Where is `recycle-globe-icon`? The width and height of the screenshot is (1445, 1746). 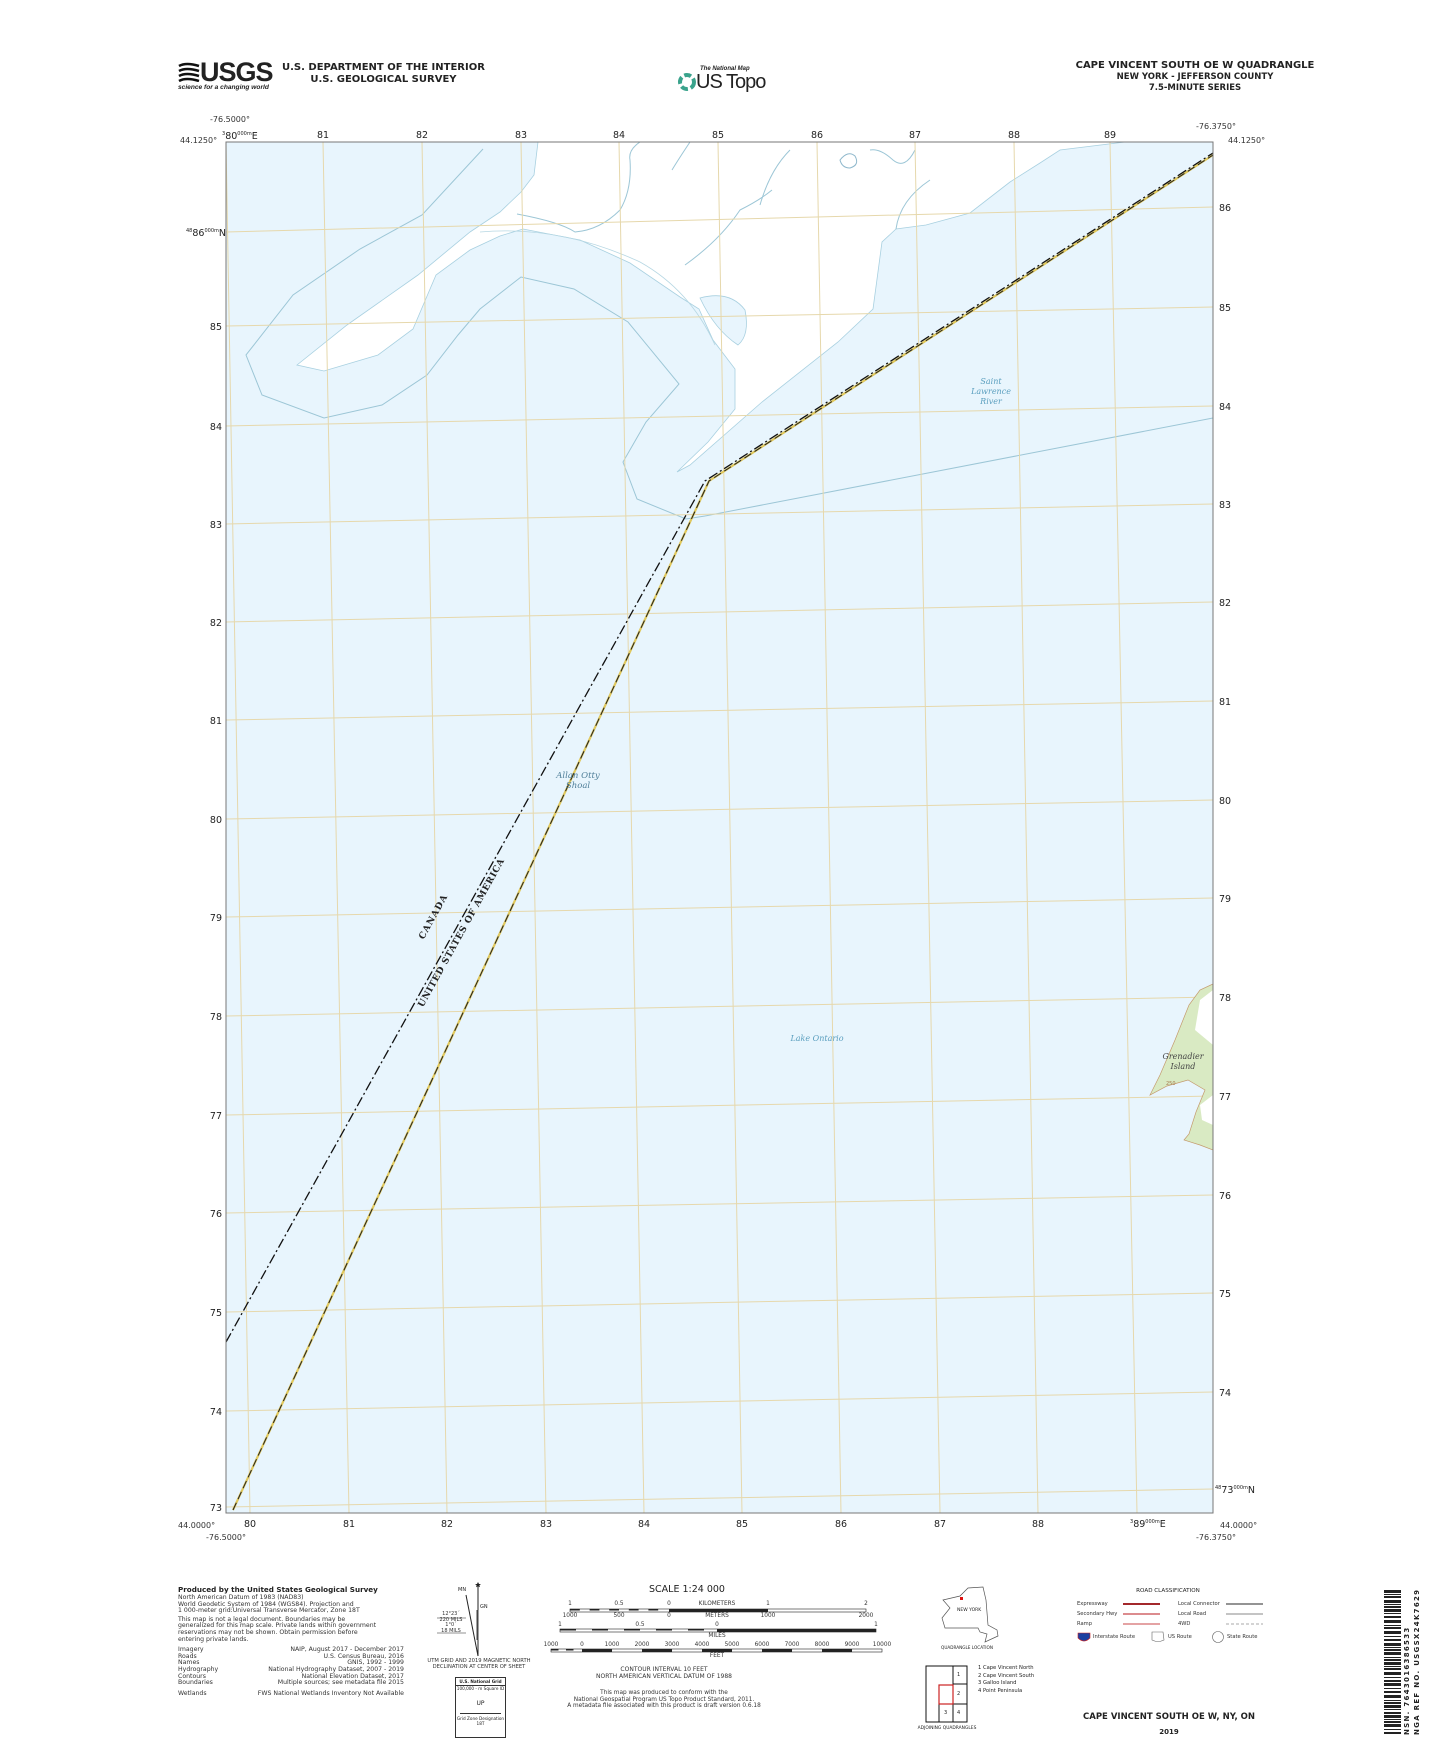 recycle-globe-icon is located at coordinates (687, 82).